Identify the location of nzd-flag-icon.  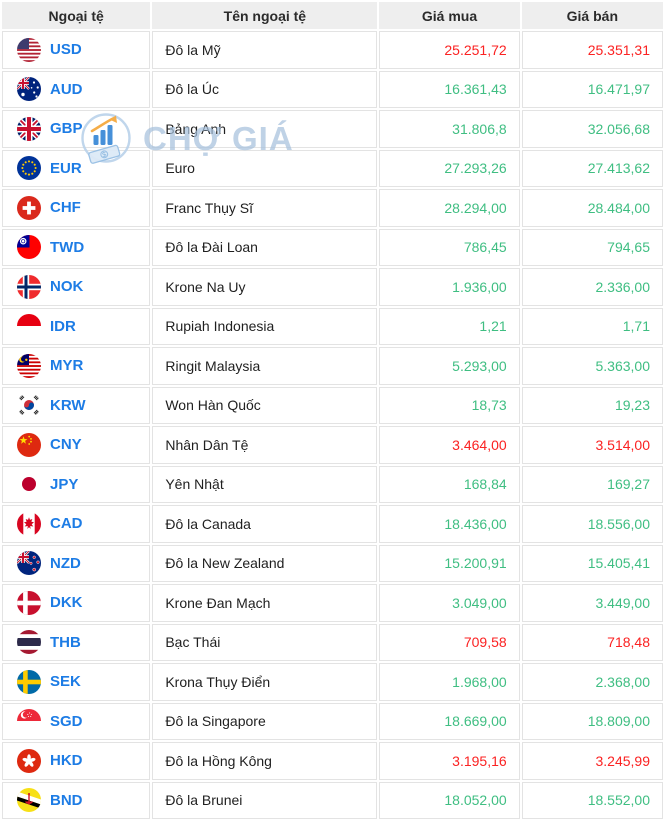
(29, 563).